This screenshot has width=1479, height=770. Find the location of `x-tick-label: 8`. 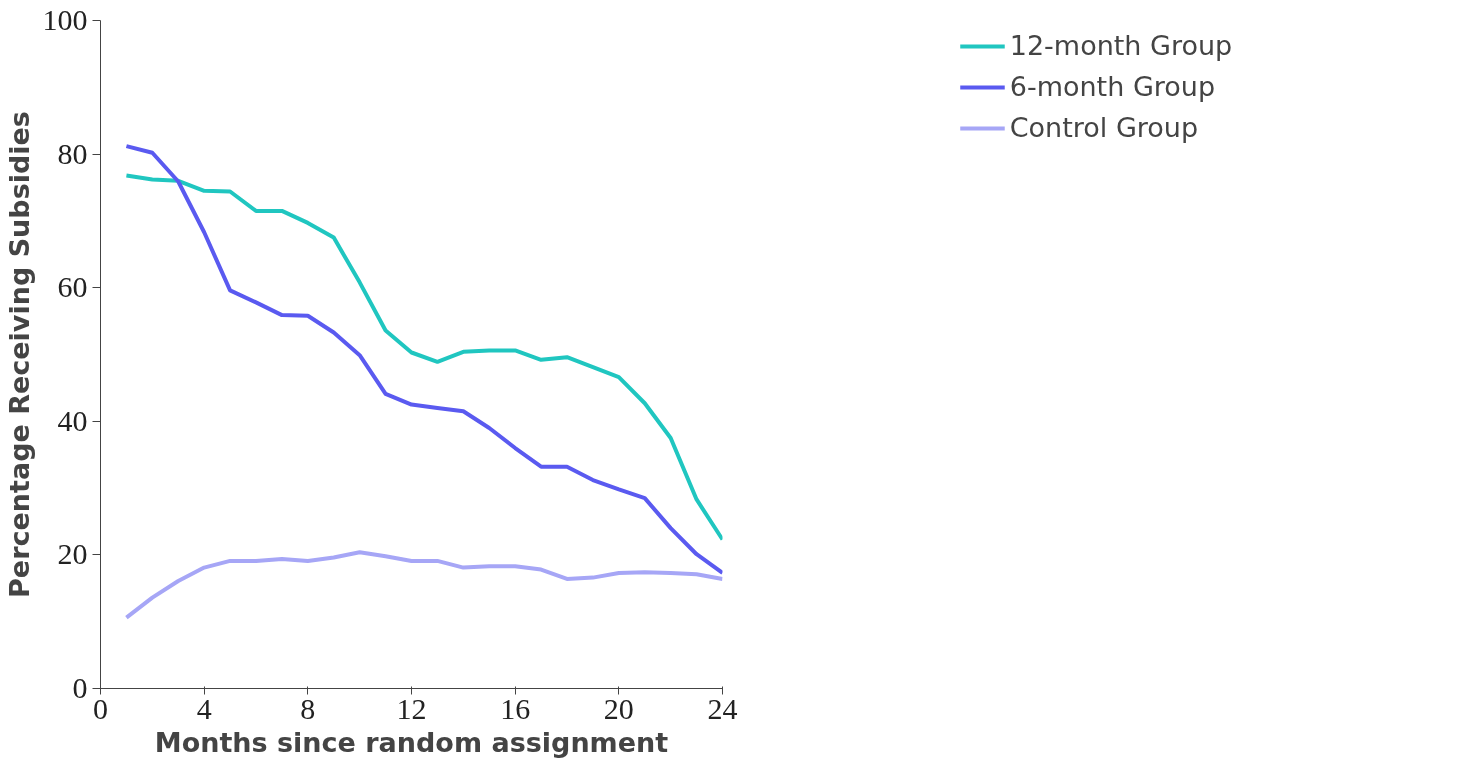

x-tick-label: 8 is located at coordinates (308, 708).